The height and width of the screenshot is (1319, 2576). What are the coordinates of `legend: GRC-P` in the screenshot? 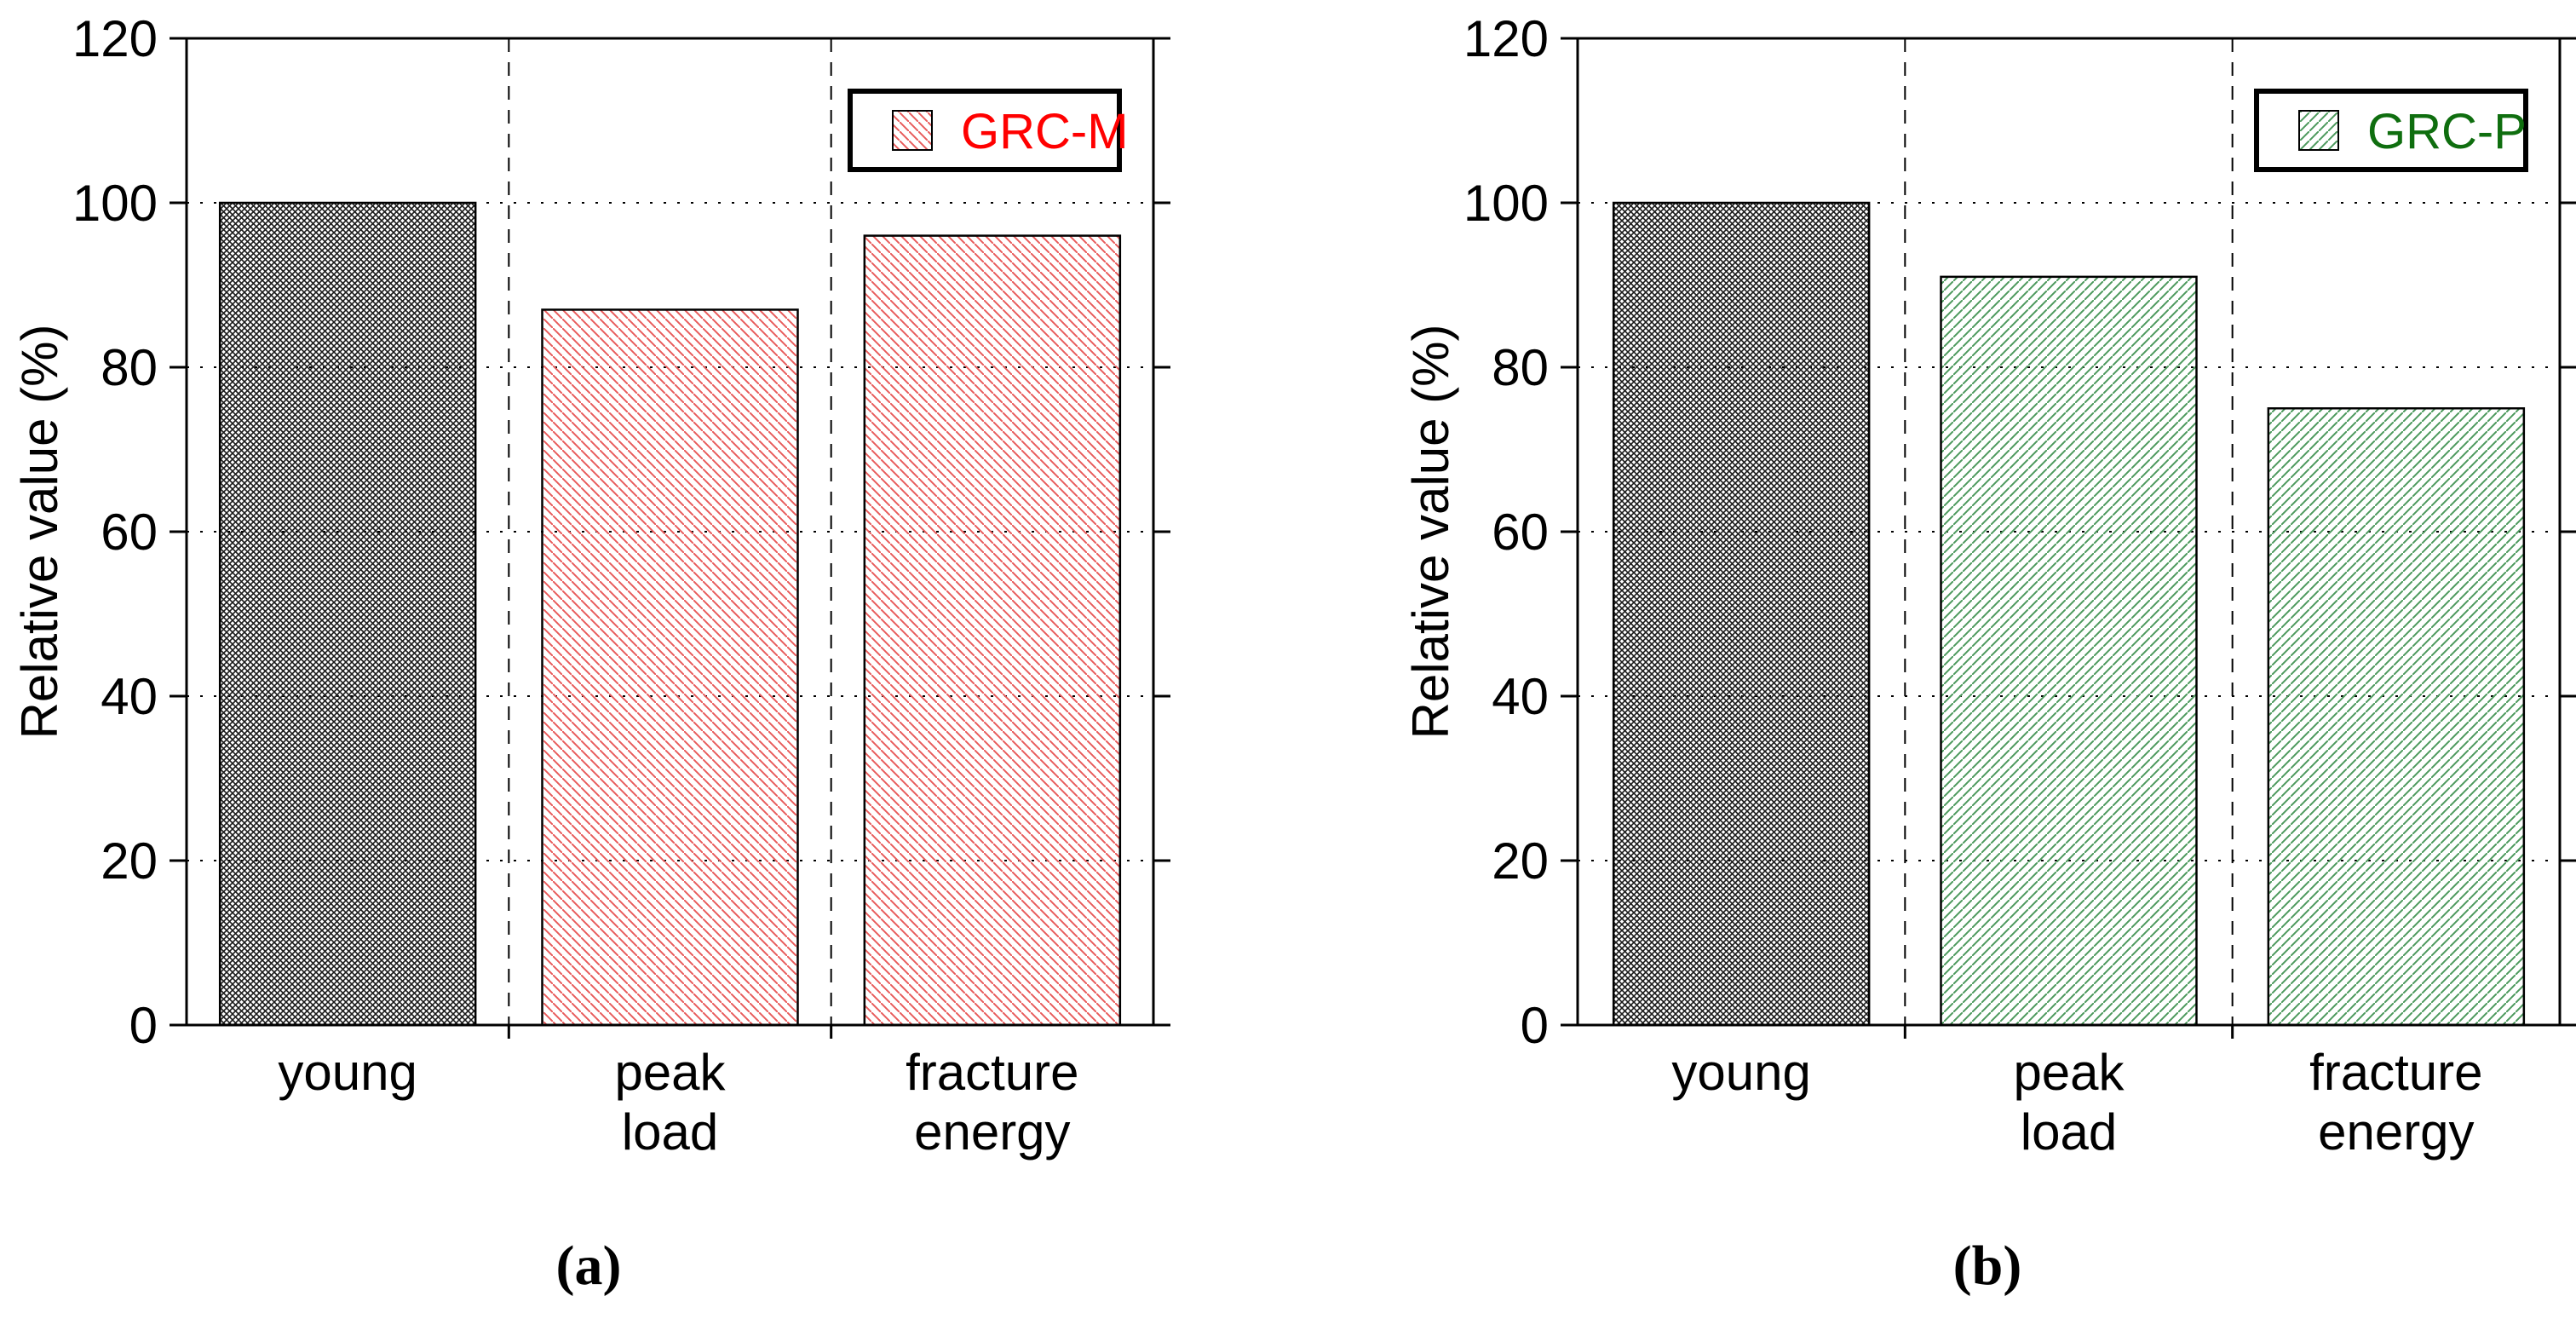 It's located at (2391, 130).